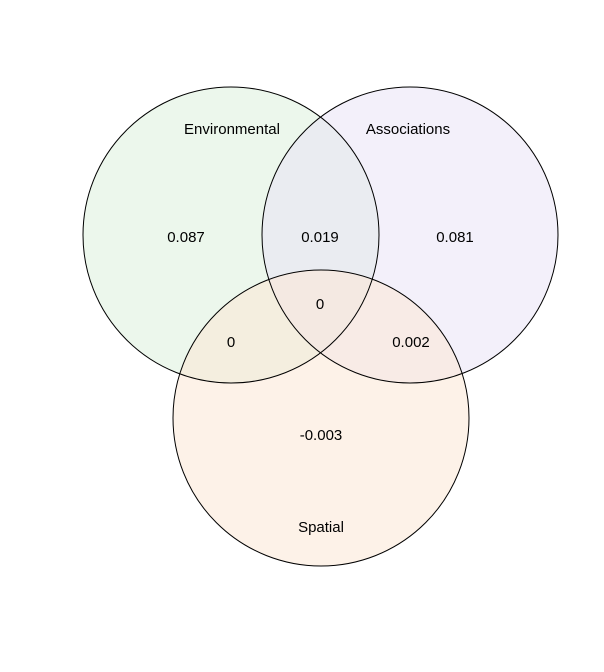 The image size is (604, 672). Describe the element at coordinates (321, 527) in the screenshot. I see `spatial-label: Spatial` at that location.